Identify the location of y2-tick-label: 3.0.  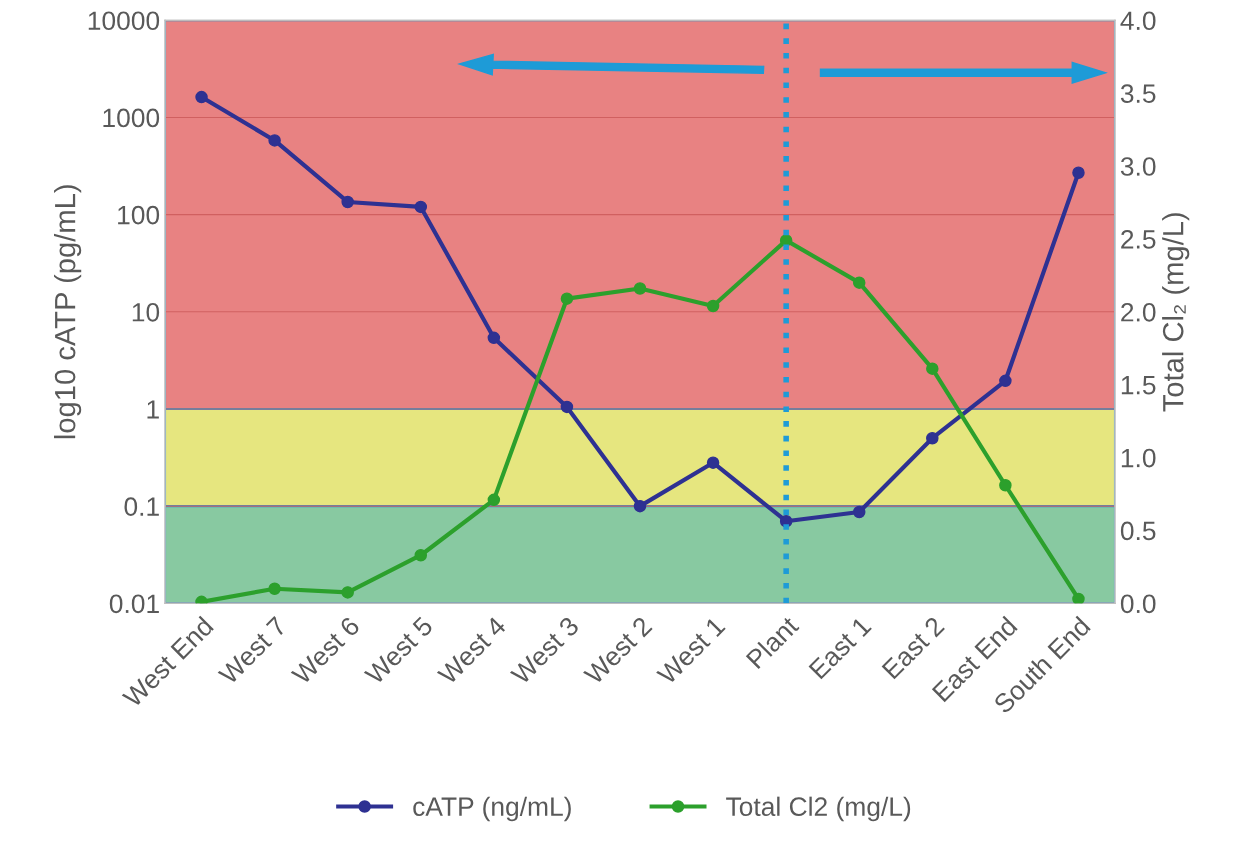
(1138, 166).